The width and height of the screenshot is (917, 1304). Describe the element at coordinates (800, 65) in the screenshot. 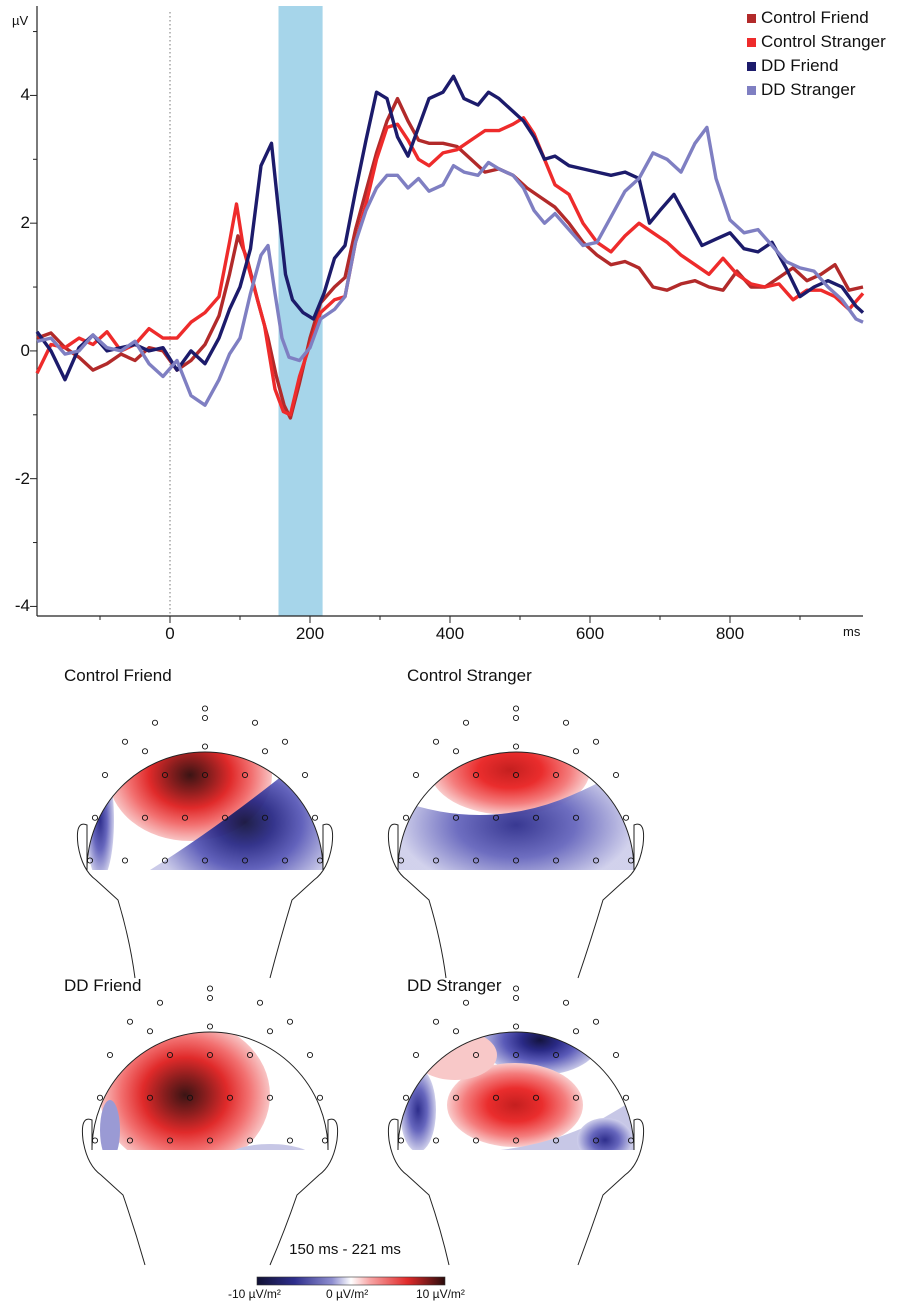

I see `legend-label: DD Friend` at that location.